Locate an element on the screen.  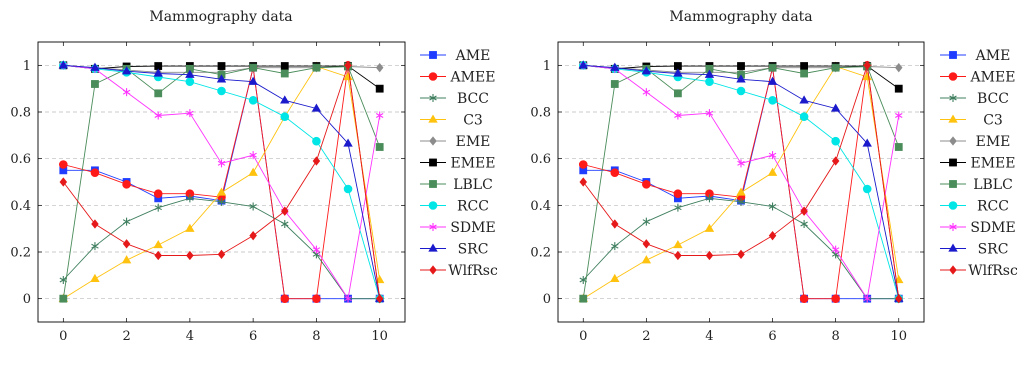
legend-label: LBLC is located at coordinates (473, 185).